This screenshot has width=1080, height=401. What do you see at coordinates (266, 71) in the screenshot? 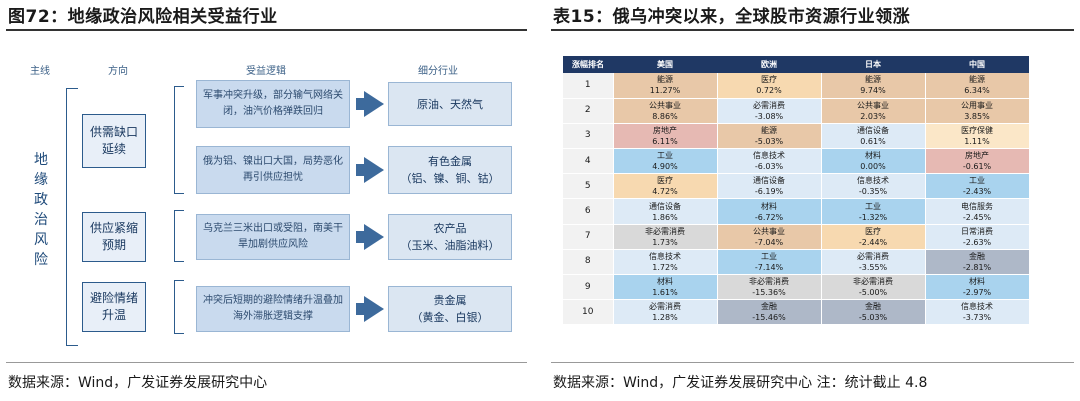
I see `header-logic: 受益逻辑` at bounding box center [266, 71].